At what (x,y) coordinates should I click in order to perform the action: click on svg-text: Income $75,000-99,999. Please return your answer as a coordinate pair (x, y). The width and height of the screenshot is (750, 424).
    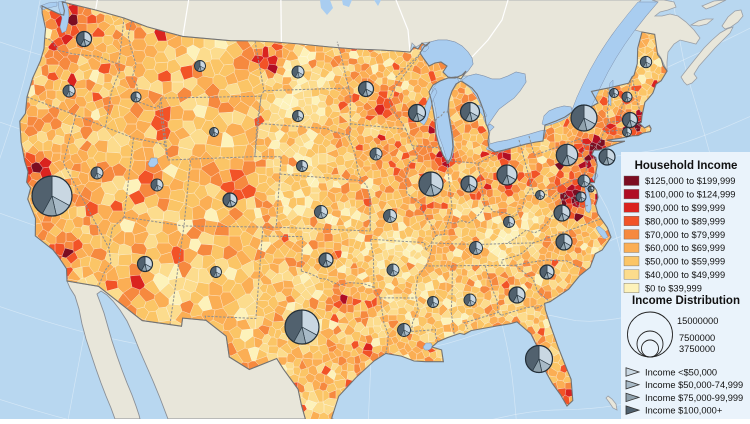
    Looking at the image, I should click on (694, 398).